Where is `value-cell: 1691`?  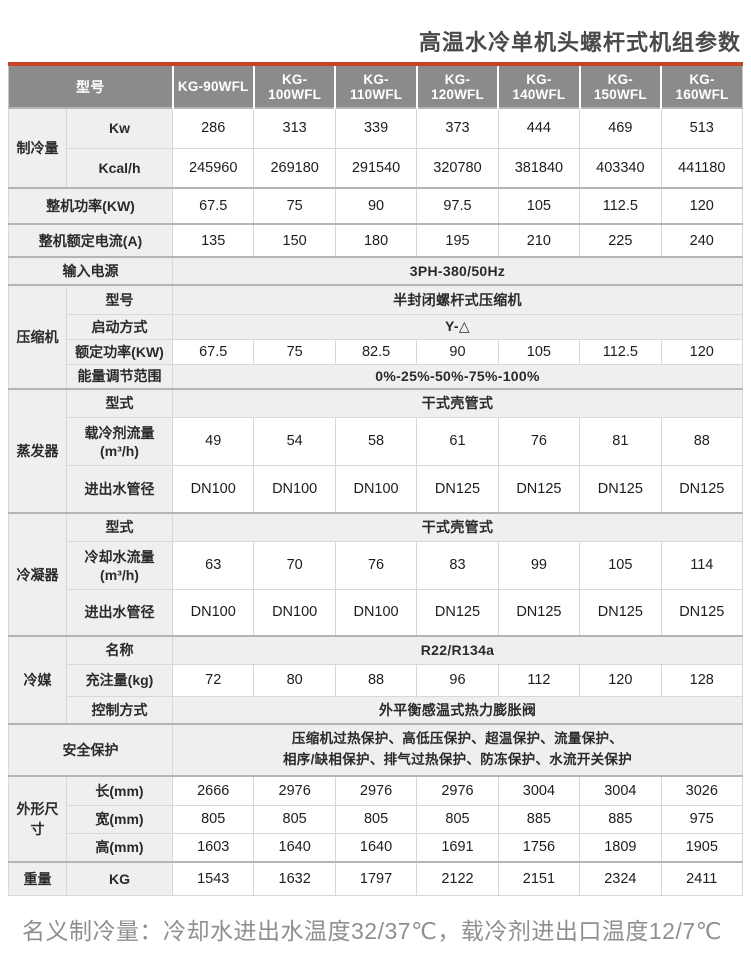 value-cell: 1691 is located at coordinates (457, 847).